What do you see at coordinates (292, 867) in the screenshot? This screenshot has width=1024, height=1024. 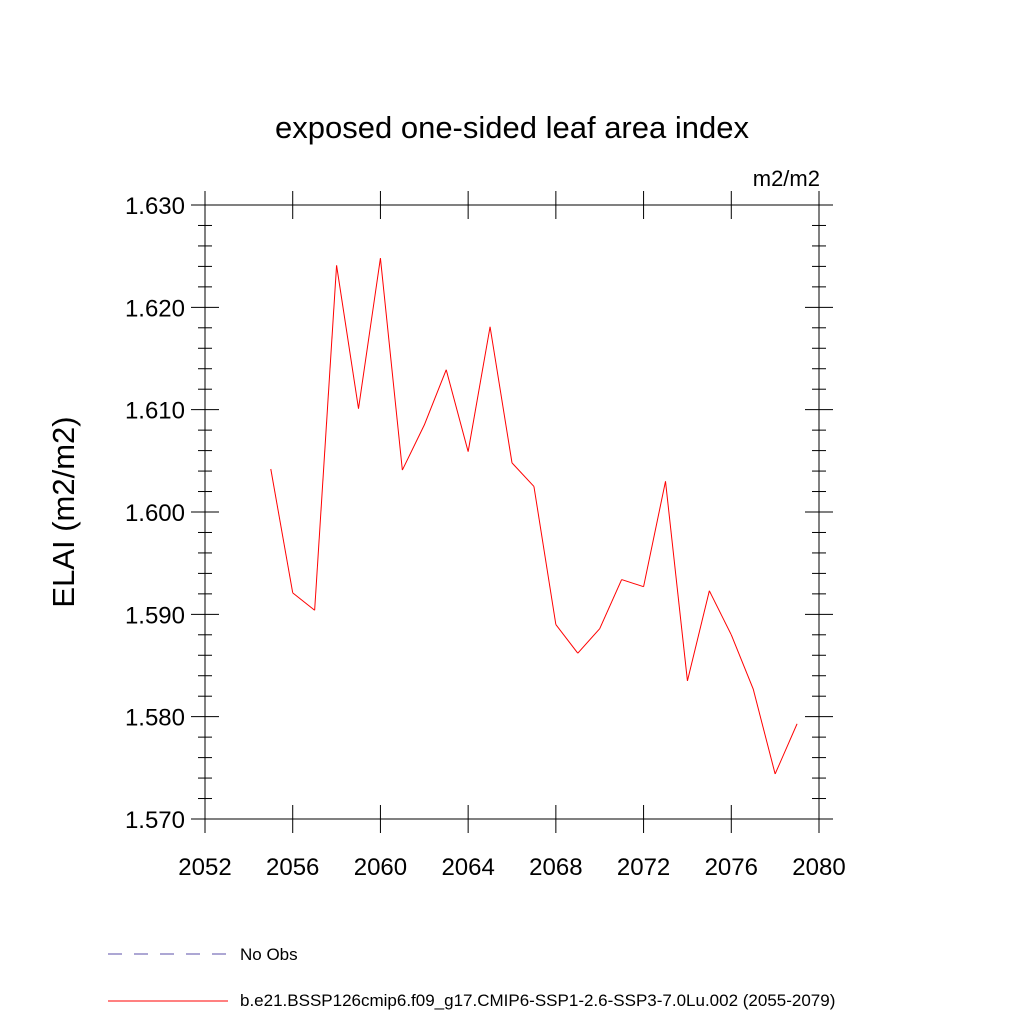 I see `x-tick-label: 2056` at bounding box center [292, 867].